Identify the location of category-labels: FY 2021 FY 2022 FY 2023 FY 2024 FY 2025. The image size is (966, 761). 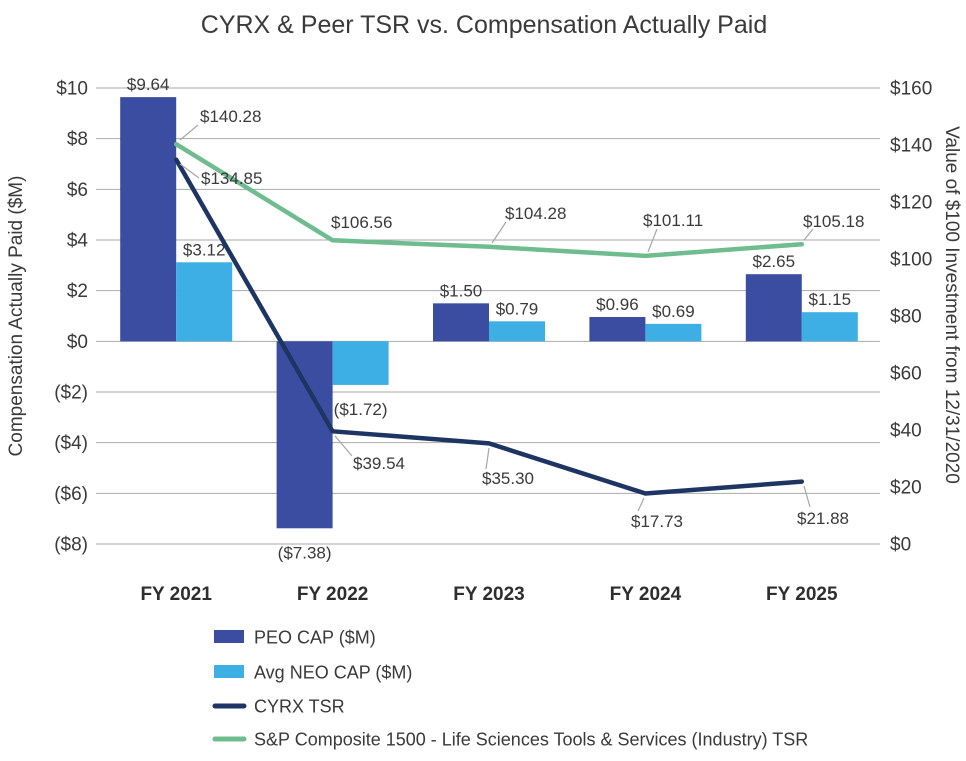
(489, 594).